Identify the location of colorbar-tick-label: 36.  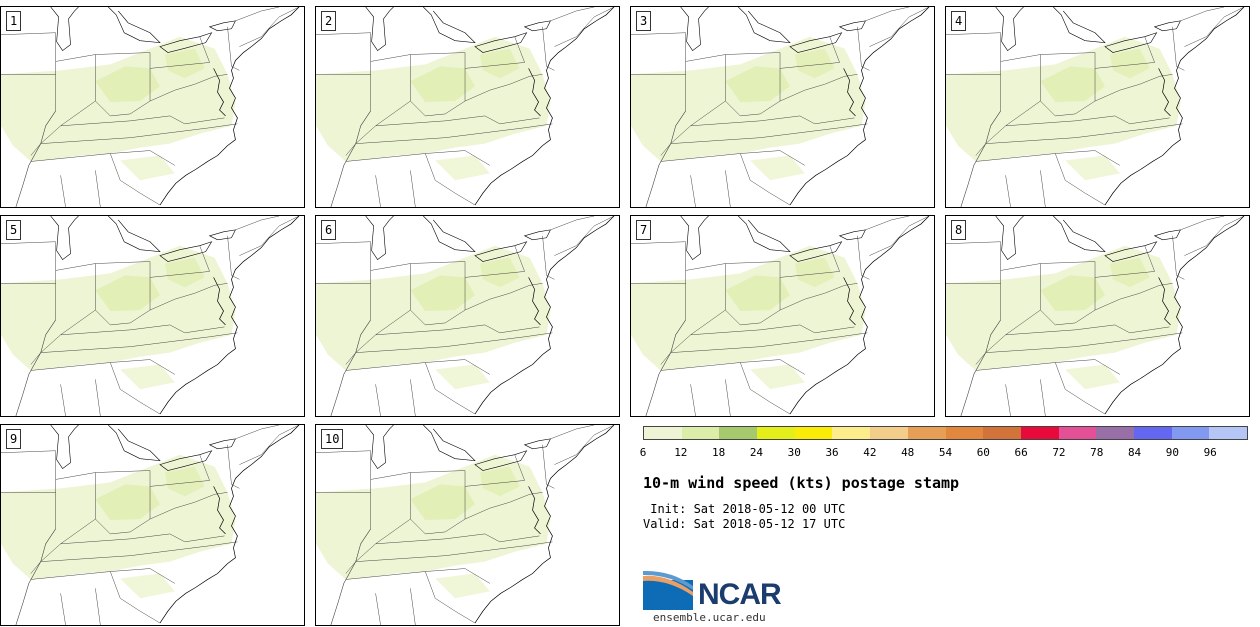
(832, 452).